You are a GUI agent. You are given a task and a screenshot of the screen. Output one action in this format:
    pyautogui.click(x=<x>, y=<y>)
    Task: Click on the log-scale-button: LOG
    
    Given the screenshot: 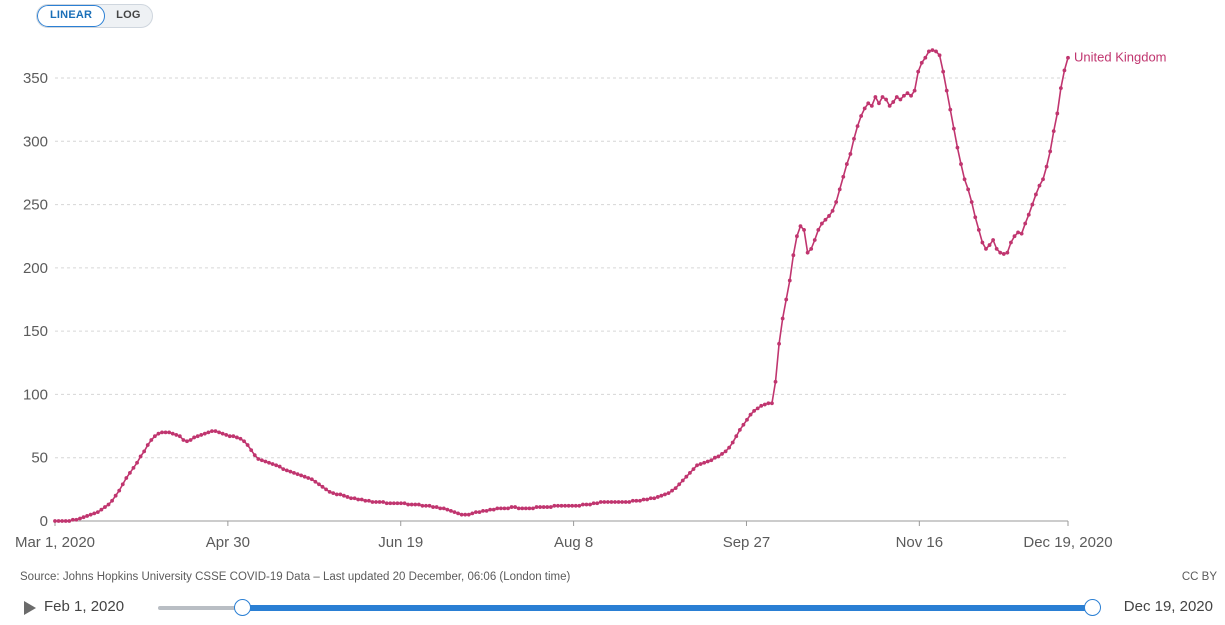 What is the action you would take?
    pyautogui.click(x=128, y=15)
    